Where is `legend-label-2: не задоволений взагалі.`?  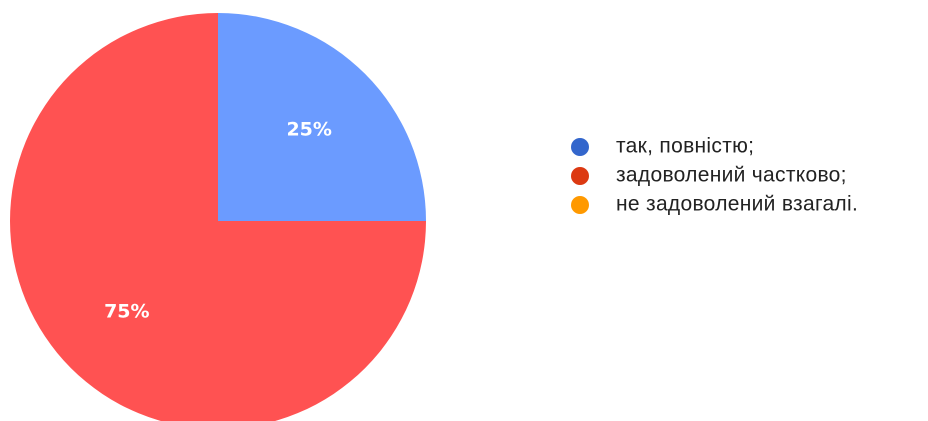 legend-label-2: не задоволений взагалі. is located at coordinates (737, 204).